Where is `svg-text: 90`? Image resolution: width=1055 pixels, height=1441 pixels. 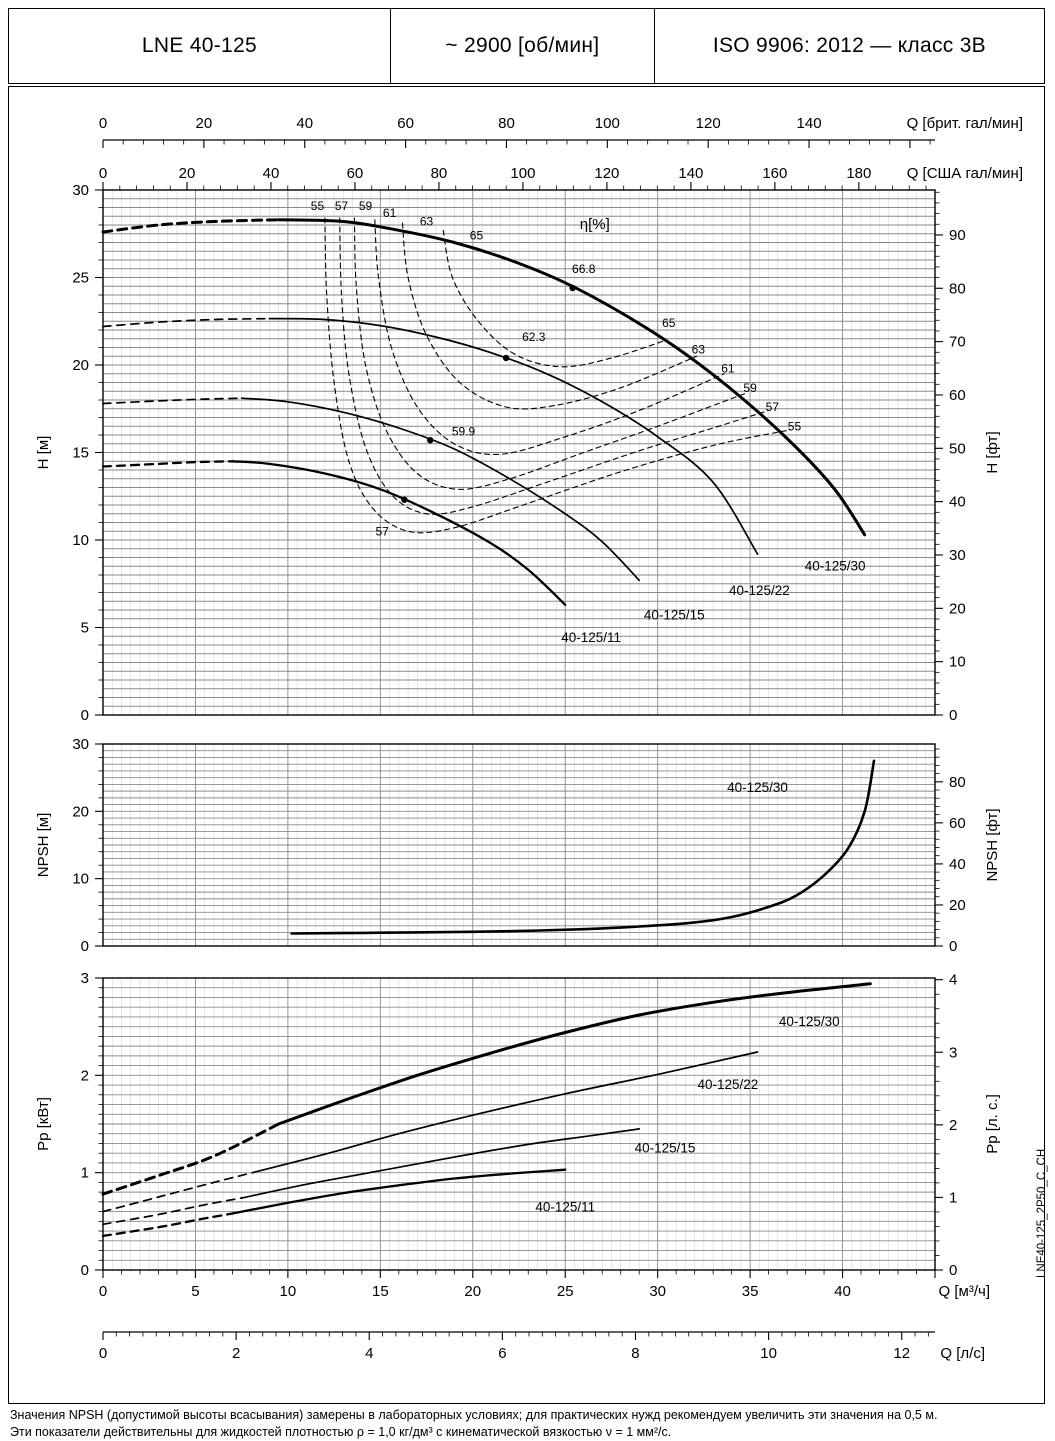 svg-text: 90 is located at coordinates (957, 235).